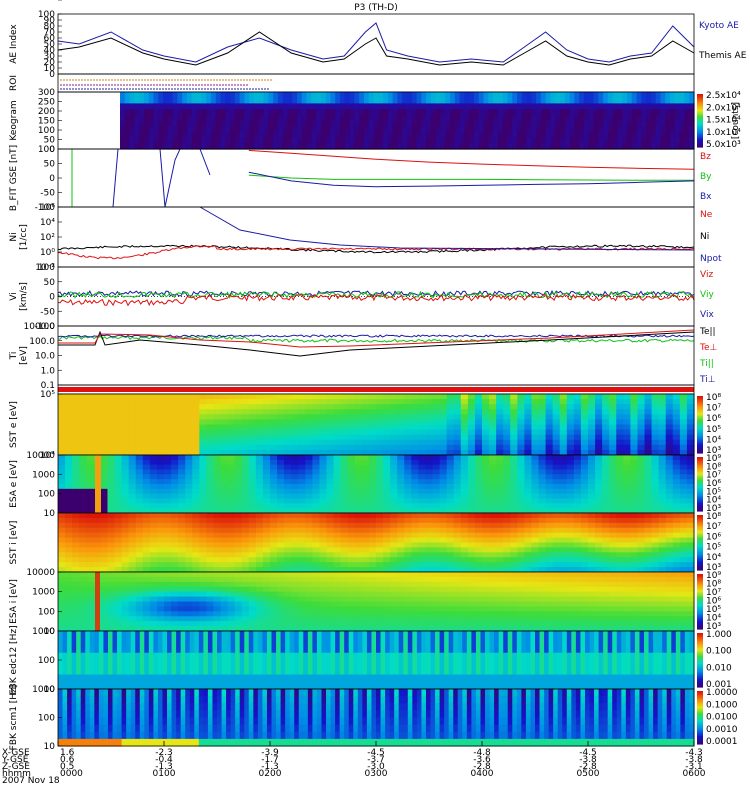 Image resolution: width=750 pixels, height=800 pixels. What do you see at coordinates (713, 476) in the screenshot?
I see `colorbar-tick: 10⁷` at bounding box center [713, 476].